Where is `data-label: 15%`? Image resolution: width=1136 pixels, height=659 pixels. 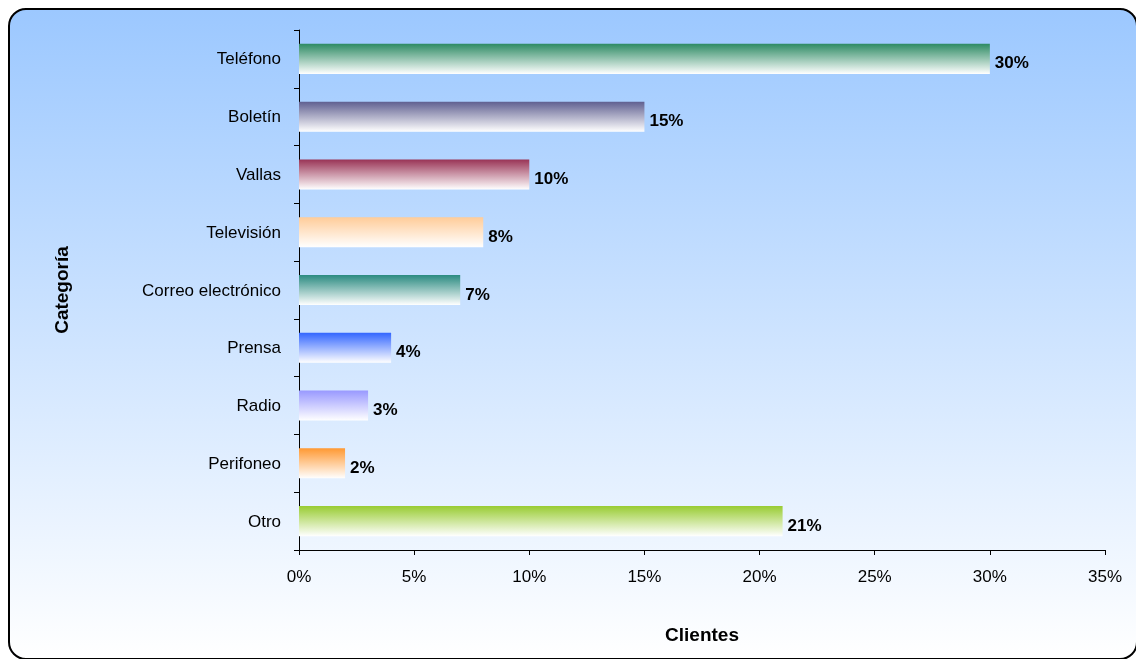
data-label: 15% is located at coordinates (666, 121).